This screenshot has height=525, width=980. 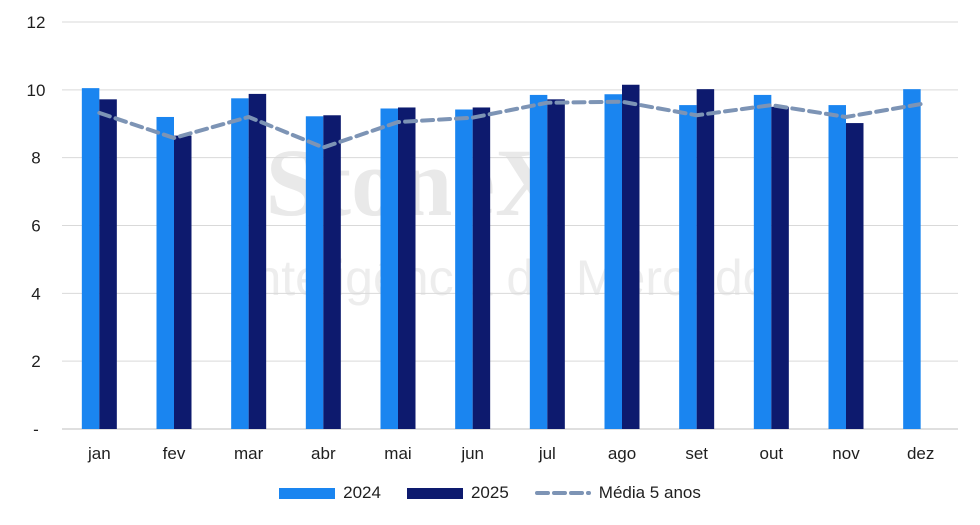 I want to click on bar-2025-ago, so click(x=631, y=256).